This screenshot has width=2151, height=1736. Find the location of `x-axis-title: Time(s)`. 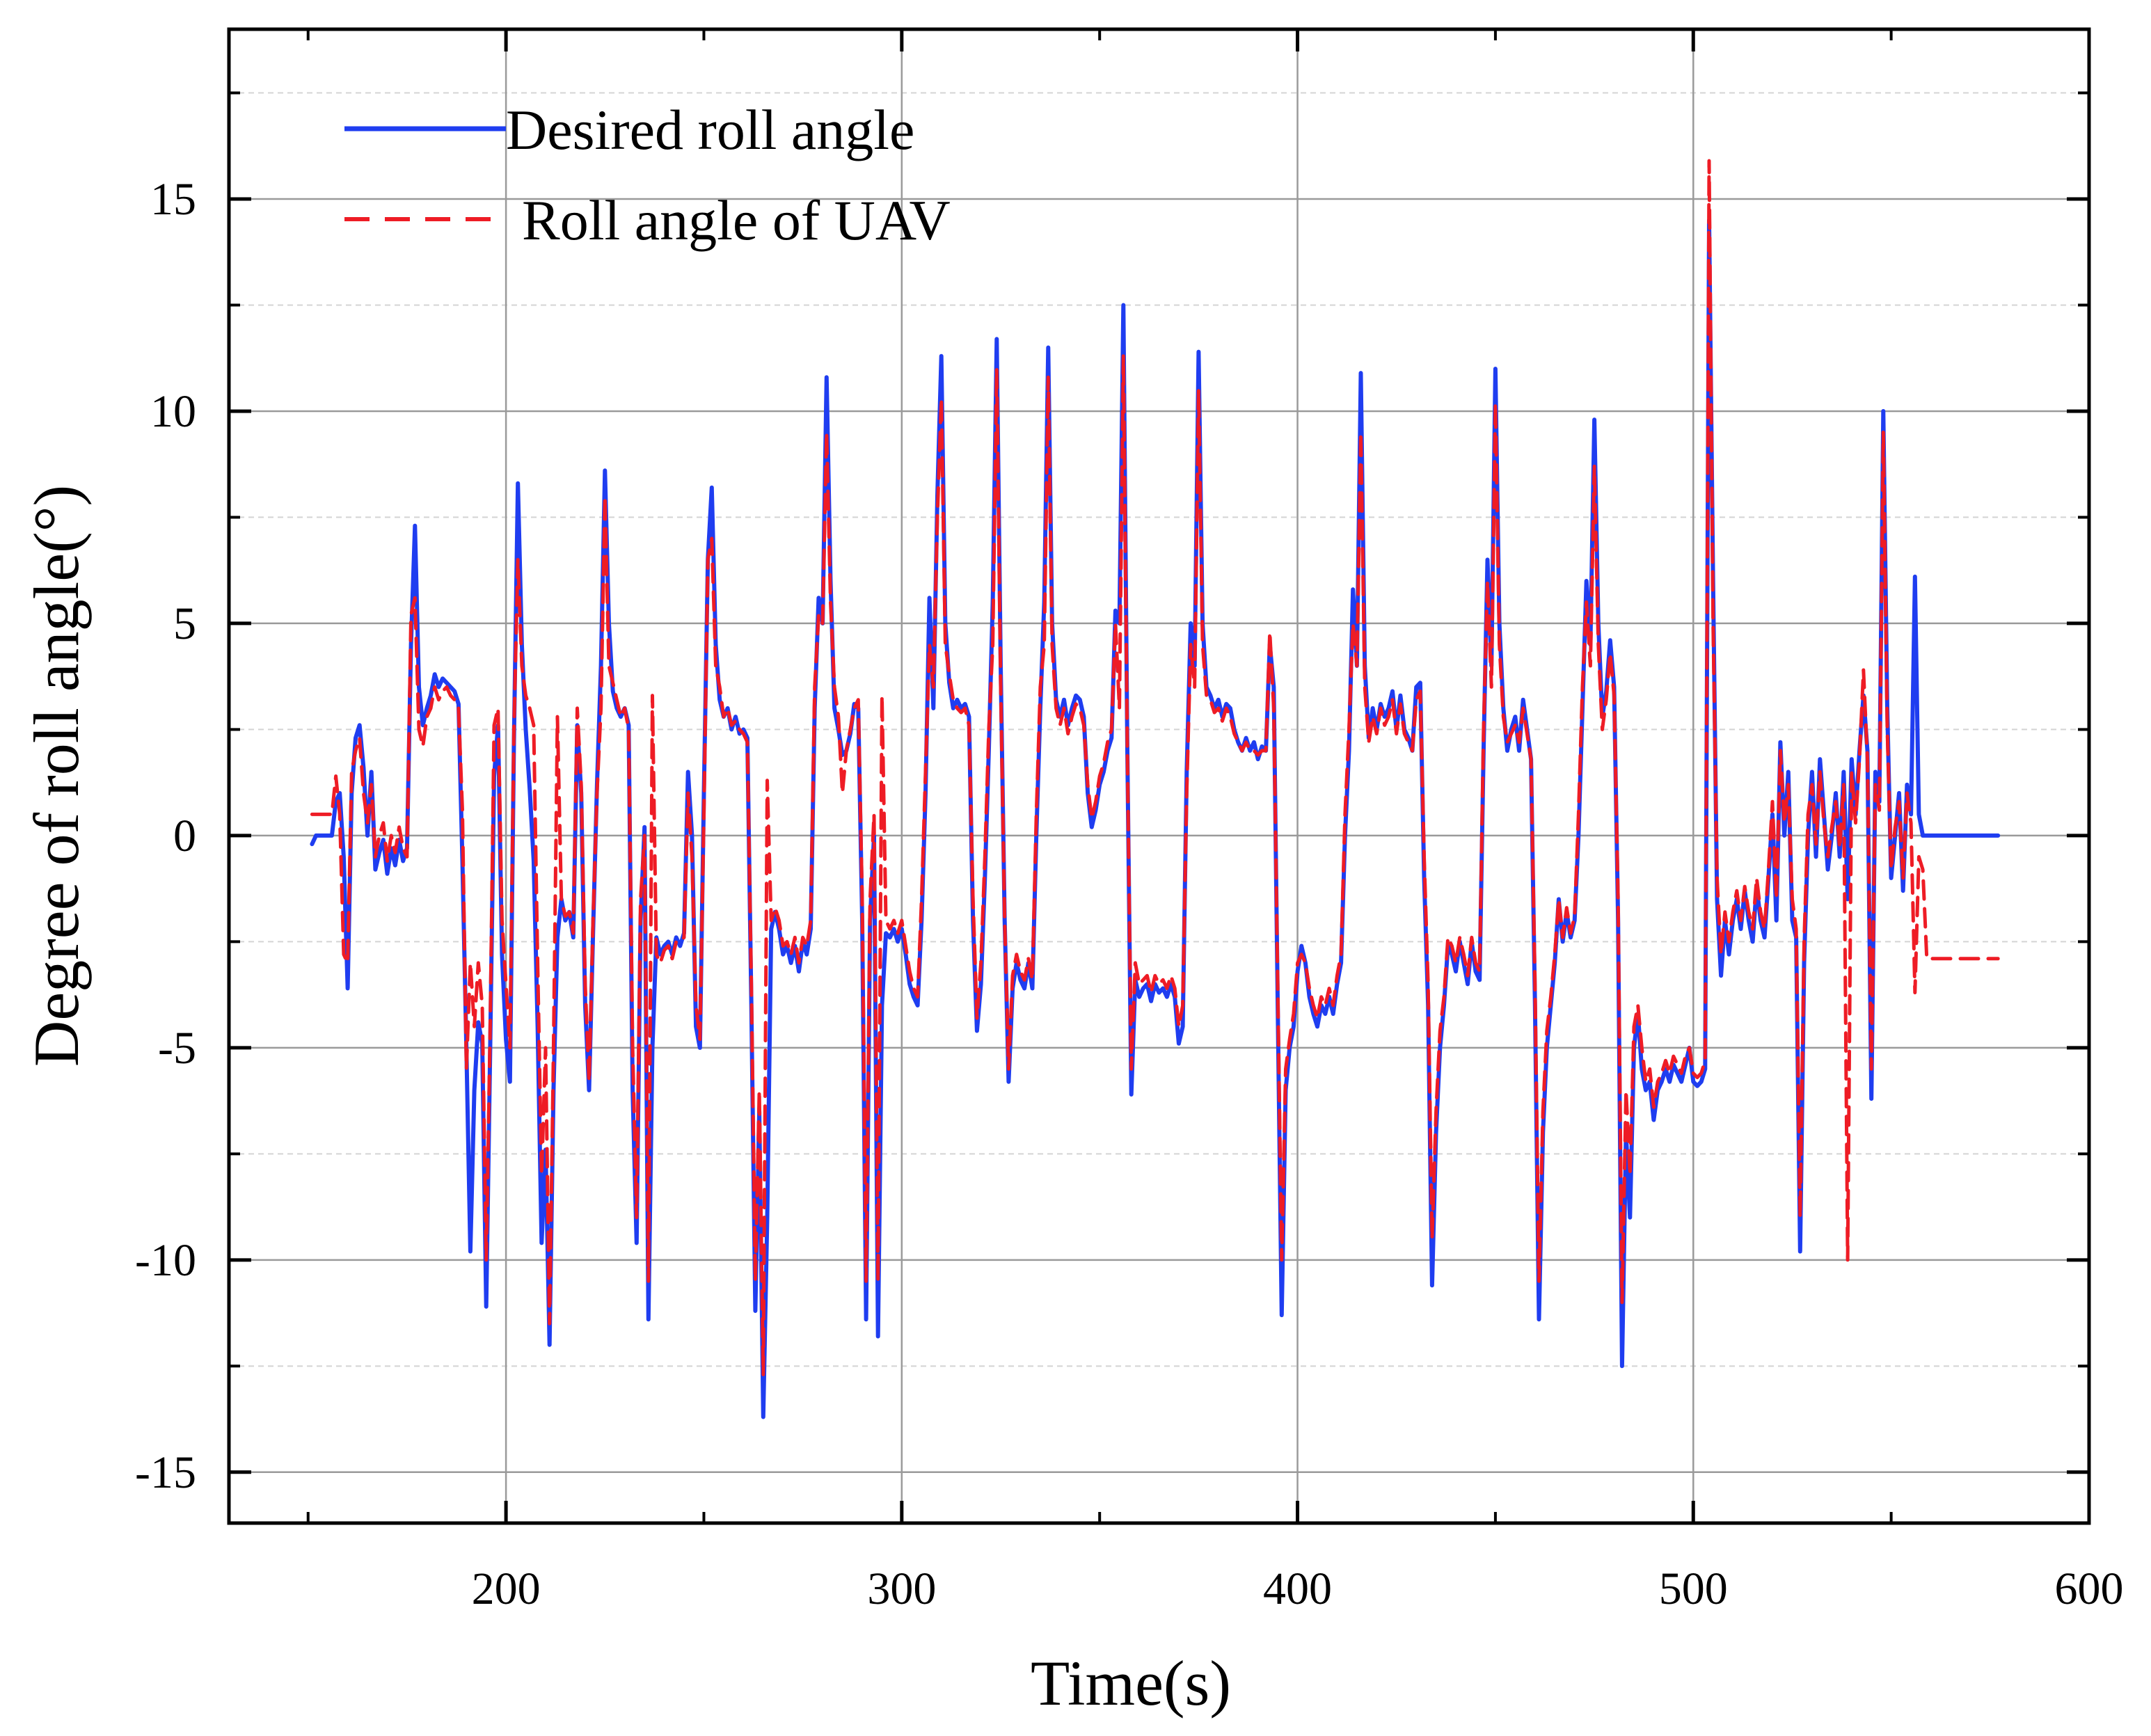

x-axis-title: Time(s) is located at coordinates (1131, 1684).